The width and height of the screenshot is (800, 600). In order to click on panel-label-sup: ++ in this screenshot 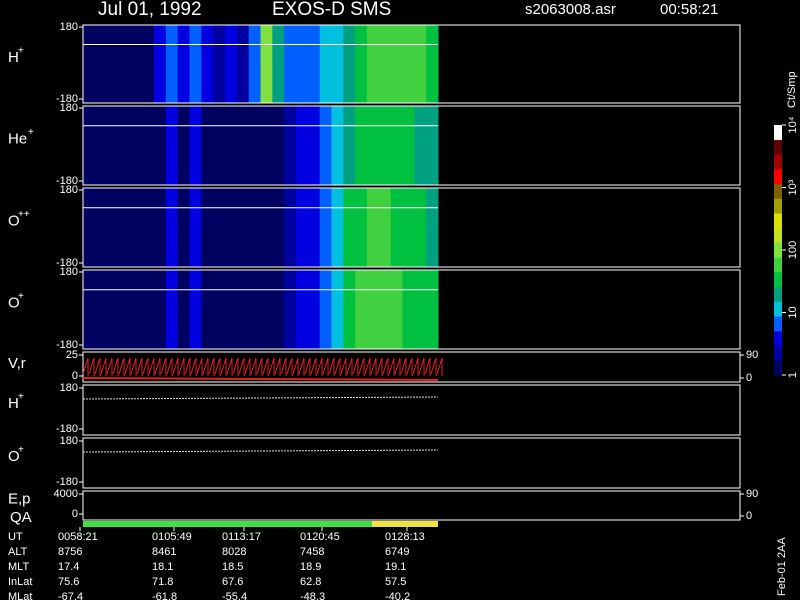, I will do `click(24, 214)`.